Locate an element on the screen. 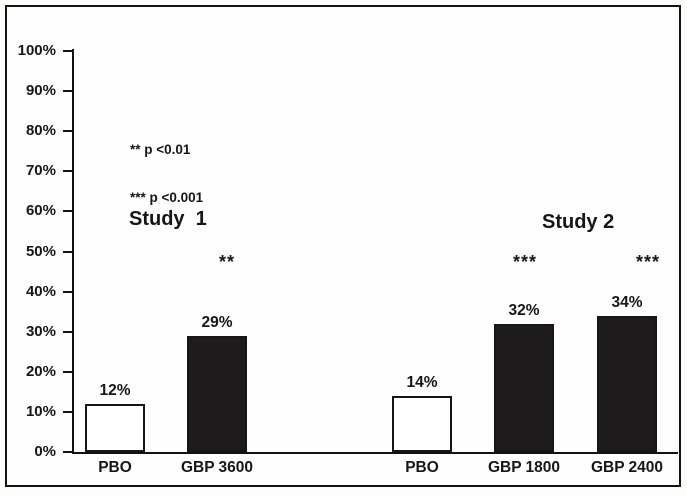 This screenshot has width=687, height=496. y-tick-label: 90% is located at coordinates (40, 91).